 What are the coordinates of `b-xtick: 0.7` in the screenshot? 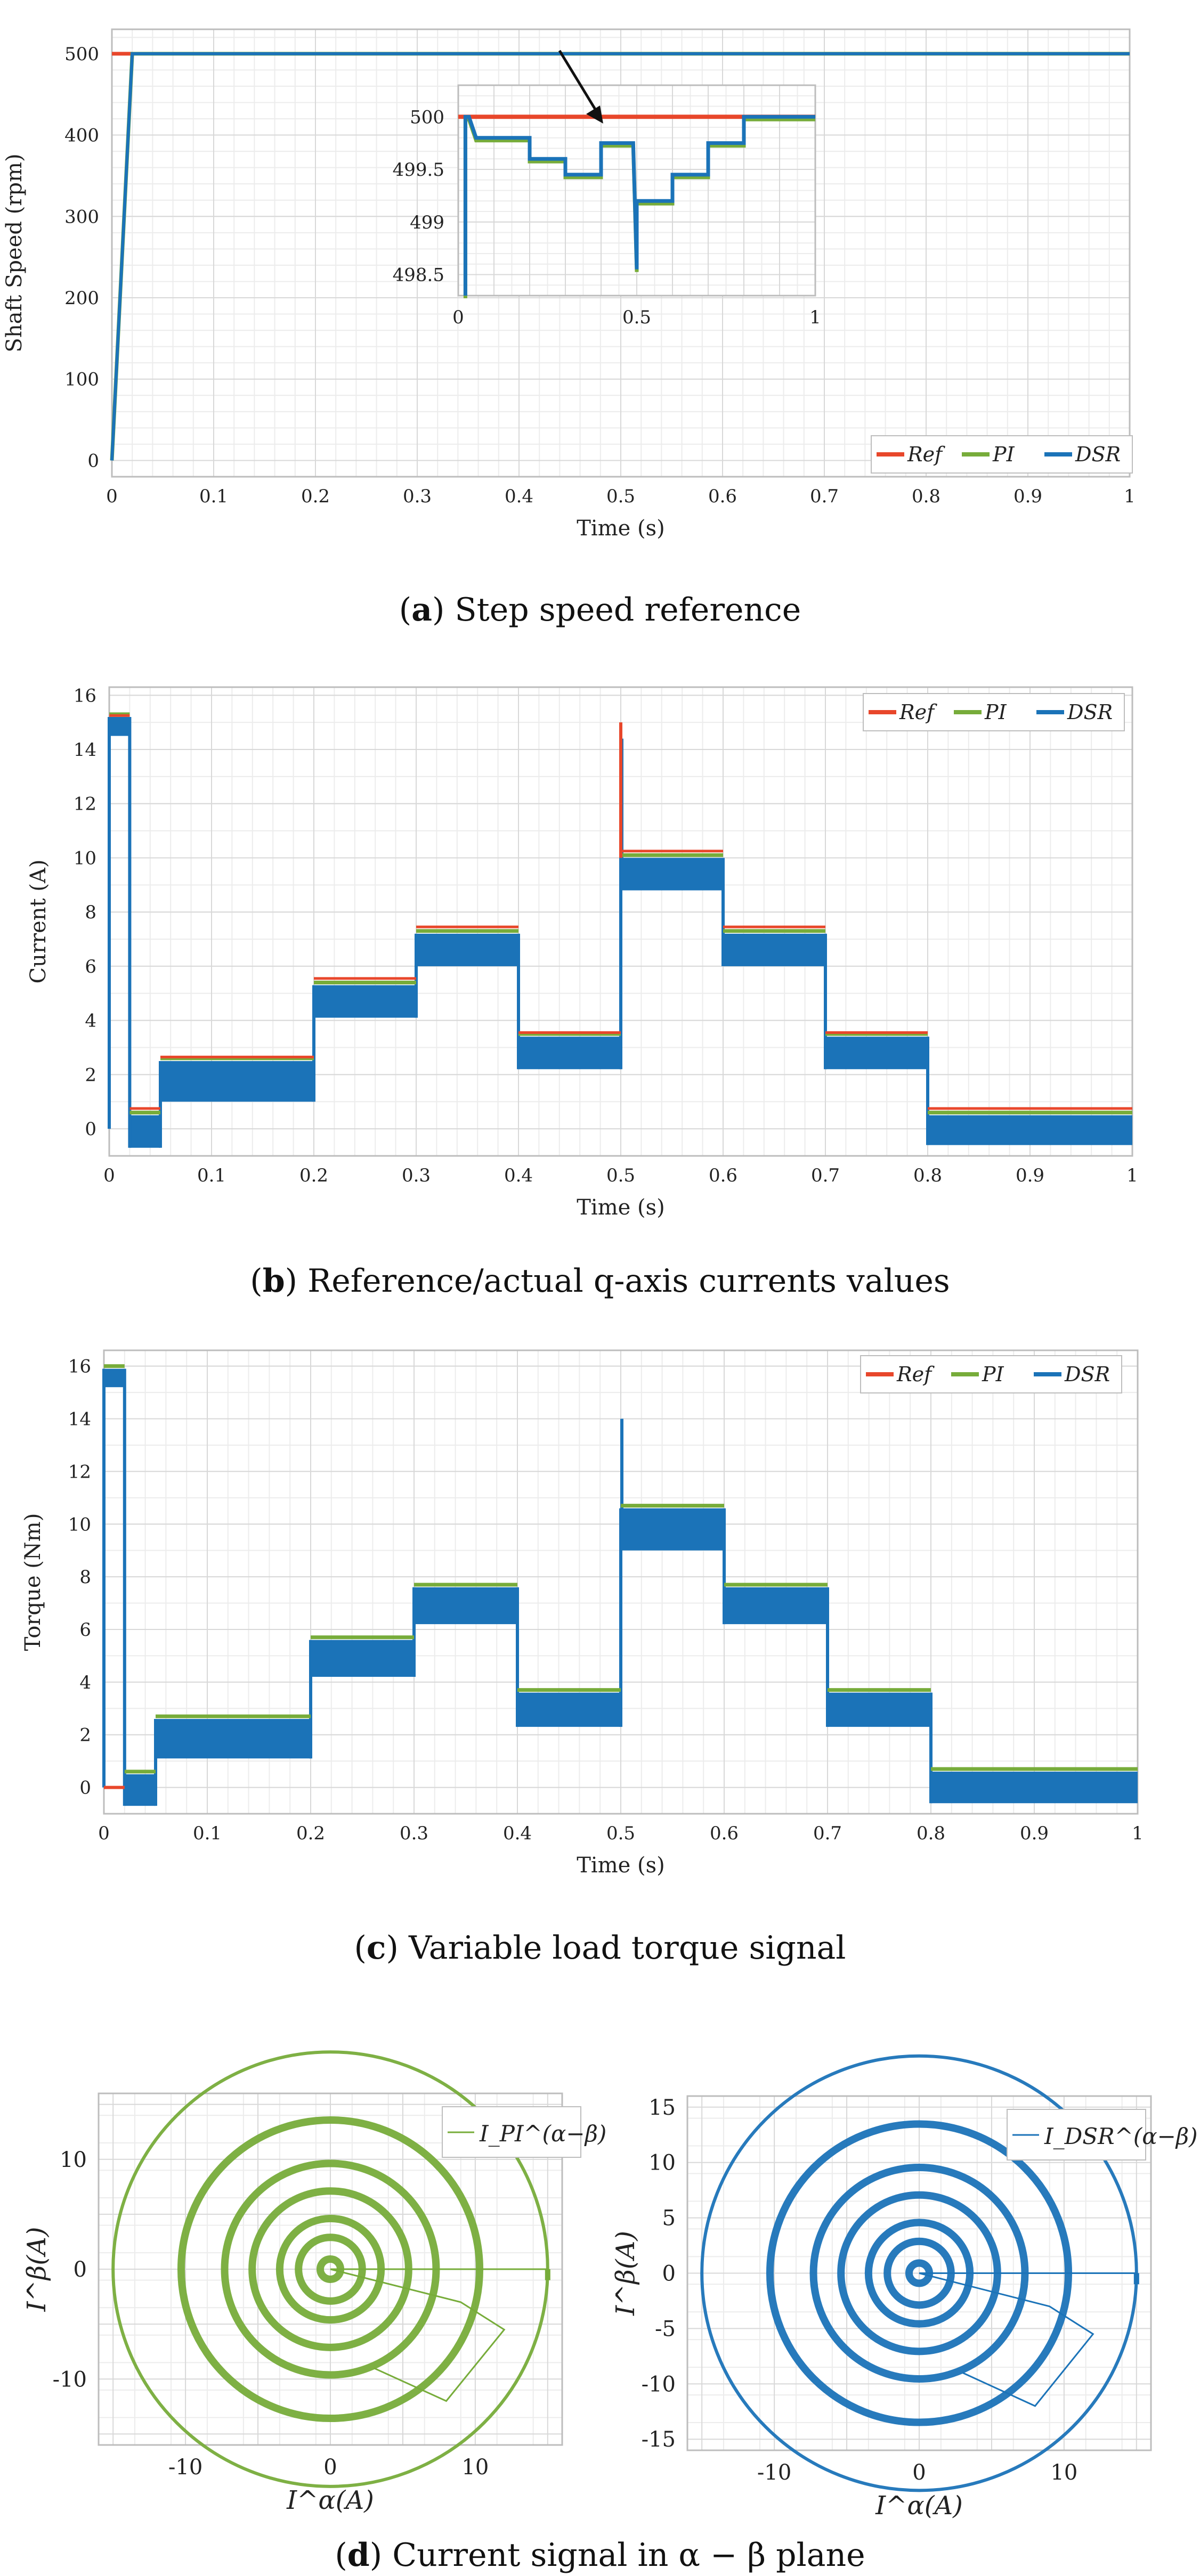 It's located at (825, 1175).